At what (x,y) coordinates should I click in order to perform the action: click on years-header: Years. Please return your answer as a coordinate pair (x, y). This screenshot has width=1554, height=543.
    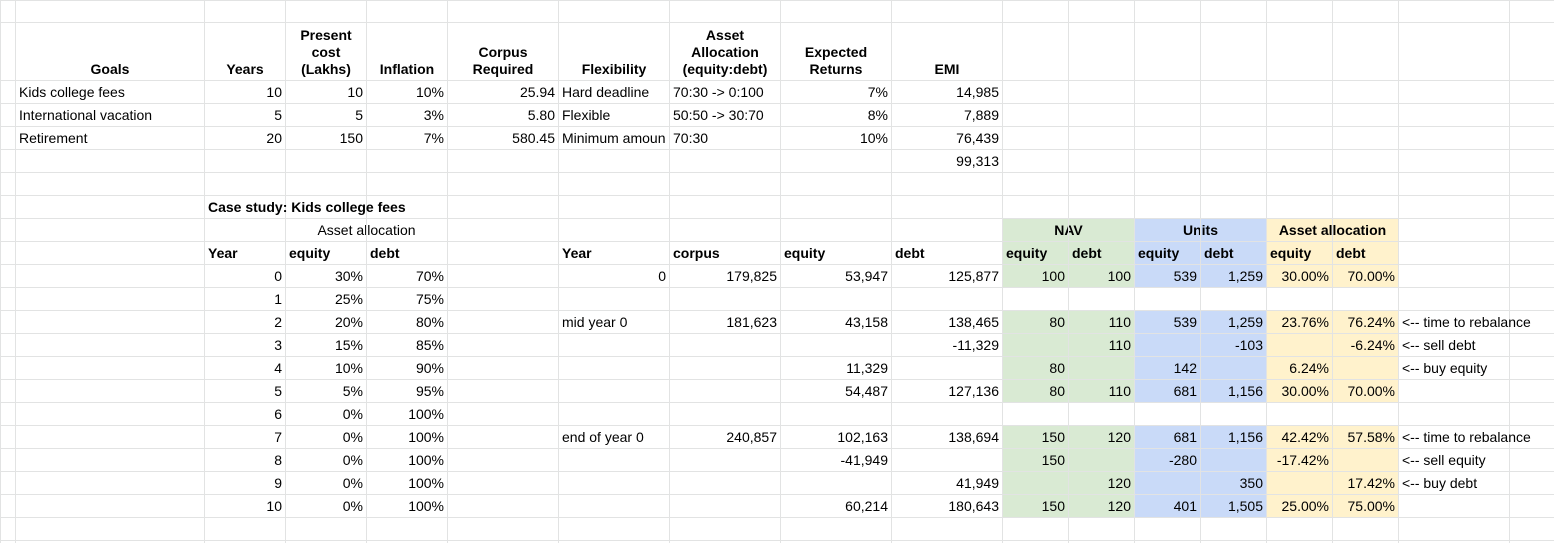
    Looking at the image, I should click on (245, 51).